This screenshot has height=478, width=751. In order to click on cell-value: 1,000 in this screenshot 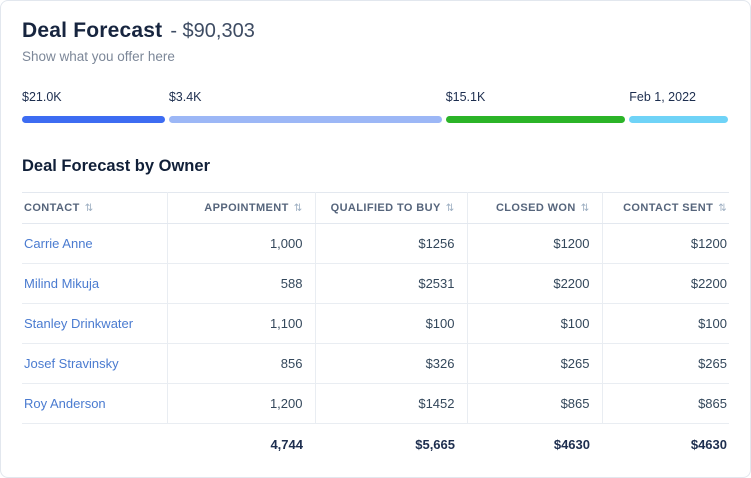, I will do `click(241, 243)`.